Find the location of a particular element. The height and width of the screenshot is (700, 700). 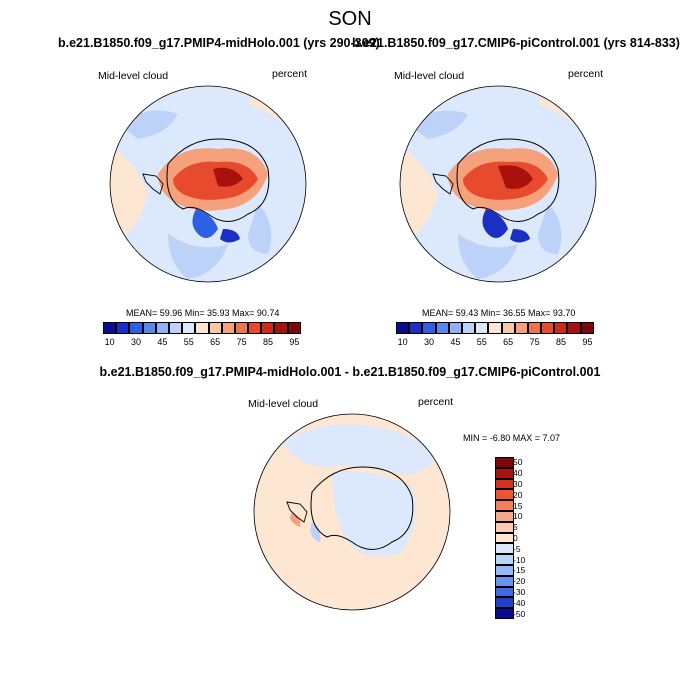

diff-variable-label: Mid-level cloud is located at coordinates (283, 404).